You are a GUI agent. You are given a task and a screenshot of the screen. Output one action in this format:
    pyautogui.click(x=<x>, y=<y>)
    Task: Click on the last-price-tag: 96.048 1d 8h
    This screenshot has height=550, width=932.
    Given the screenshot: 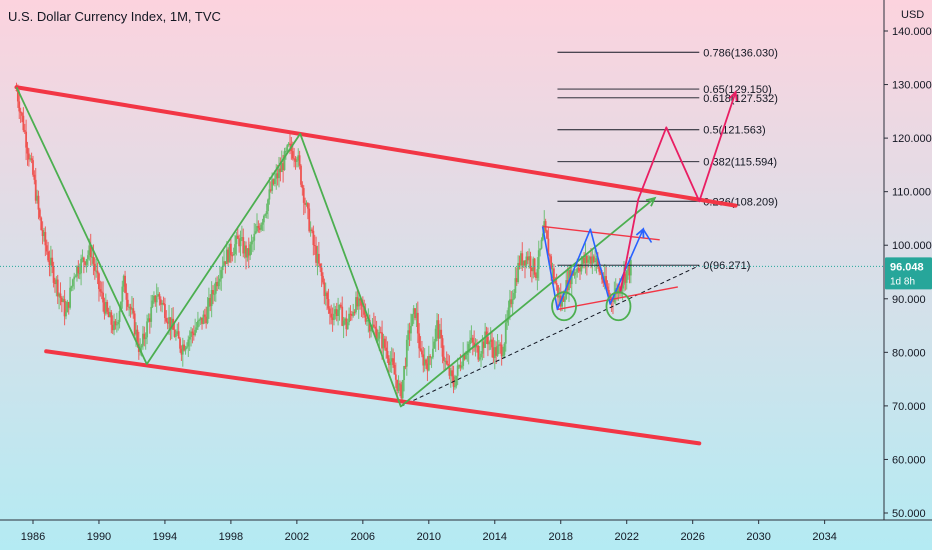 What is the action you would take?
    pyautogui.click(x=908, y=273)
    